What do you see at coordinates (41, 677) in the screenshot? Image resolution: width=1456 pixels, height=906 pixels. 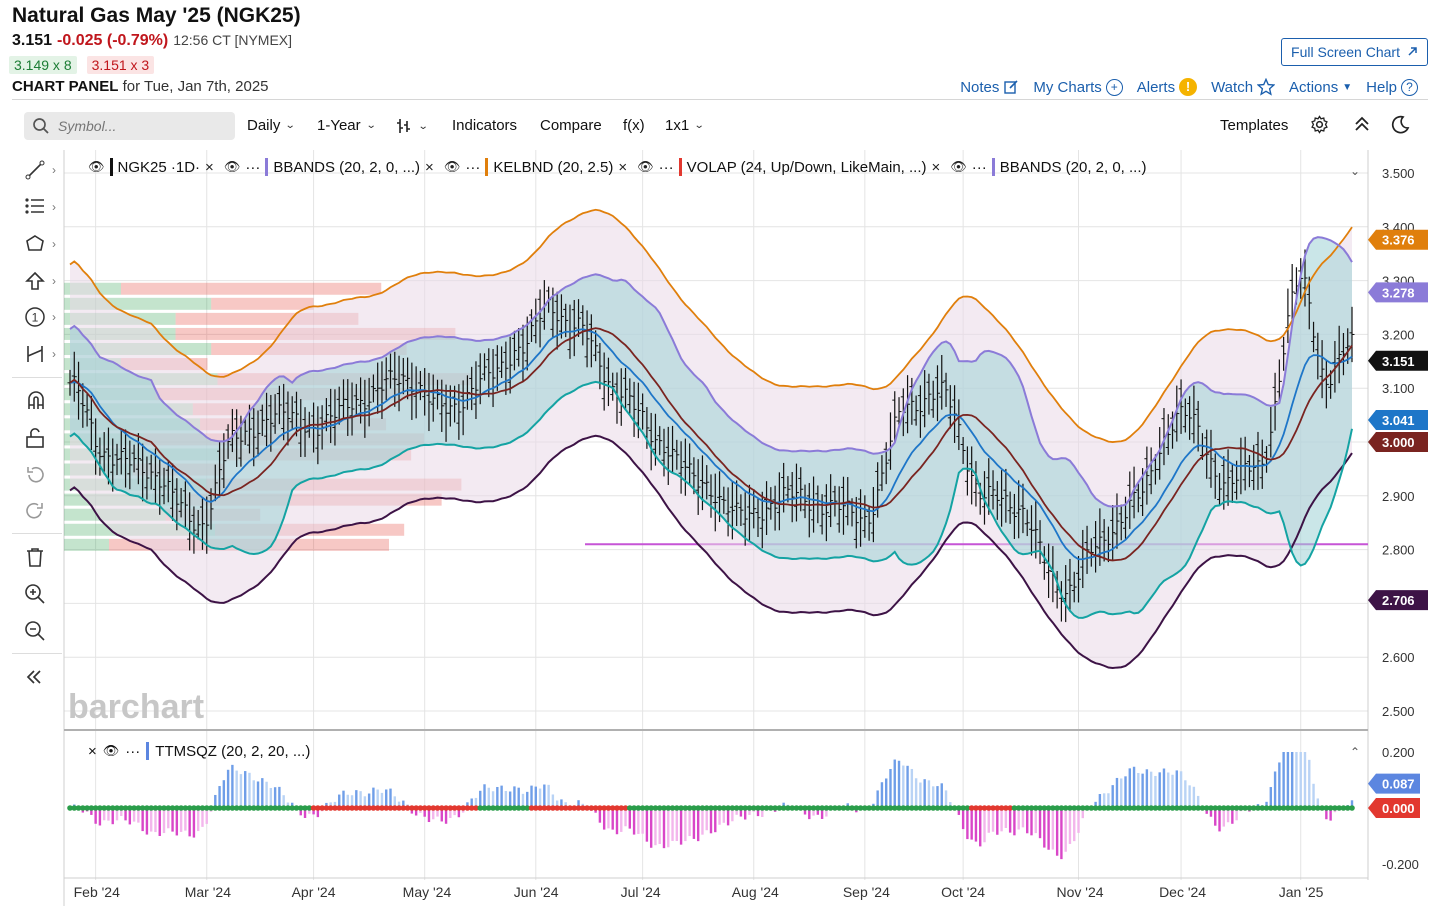 I see `collapse-tools-button` at bounding box center [41, 677].